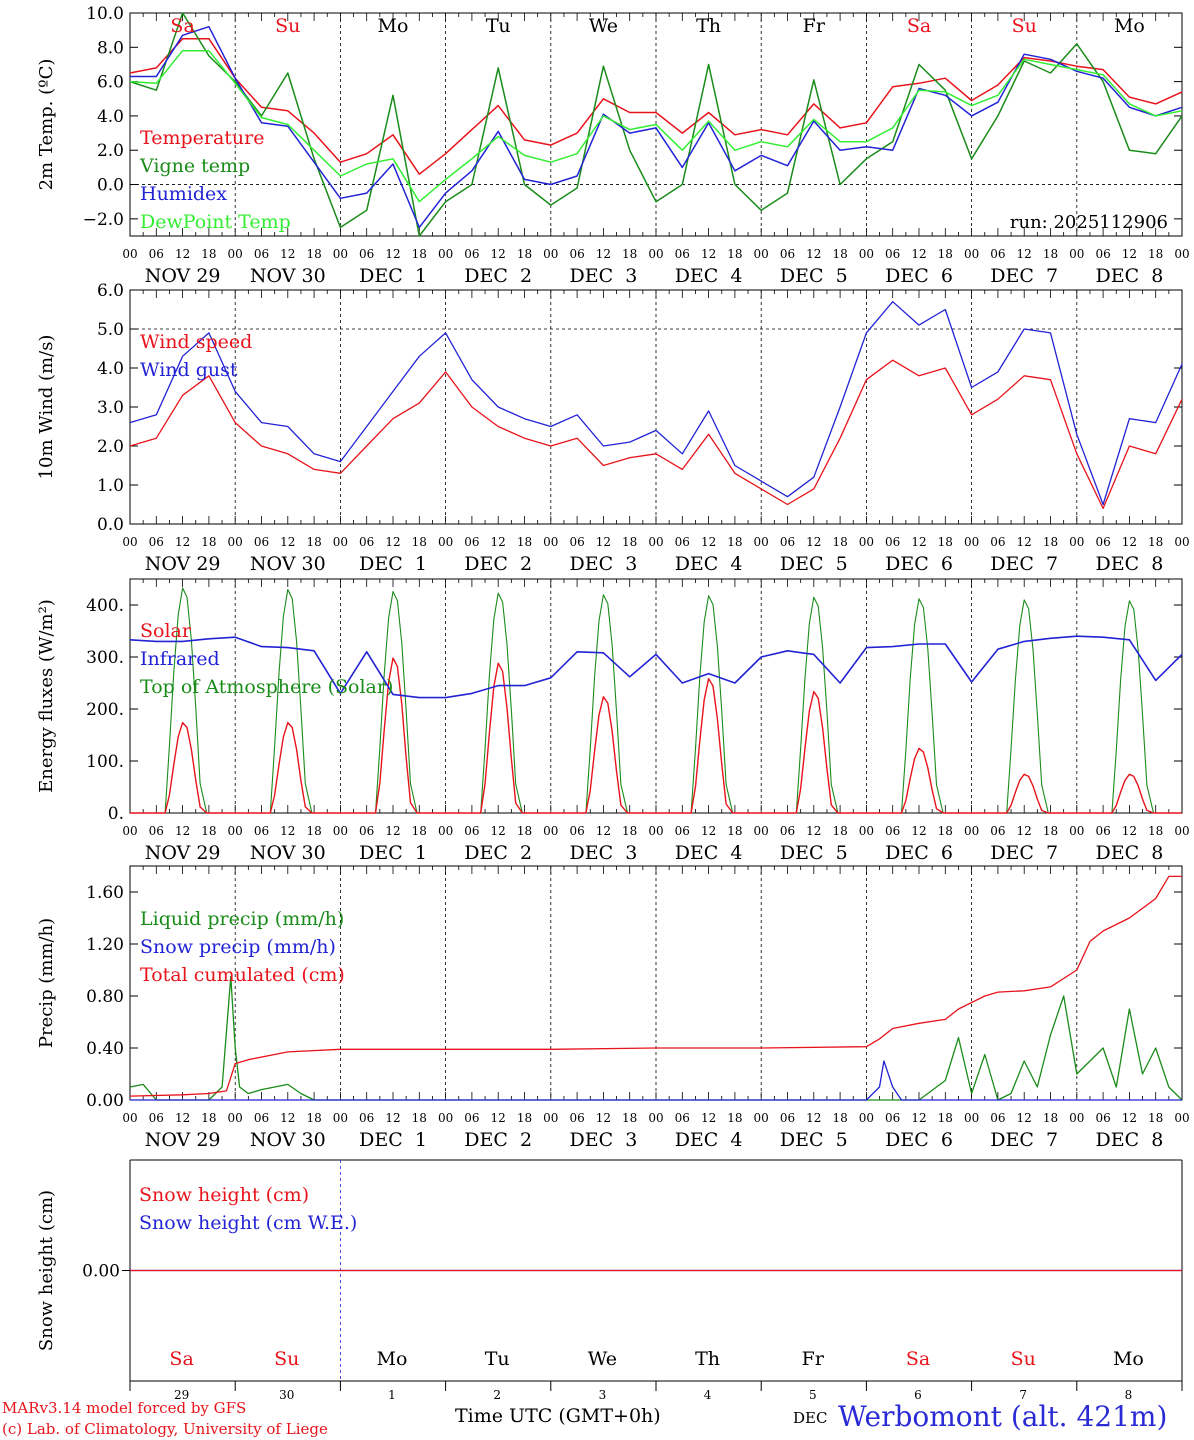 The height and width of the screenshot is (1440, 1194). I want to click on y-tick-label: 0.80, so click(105, 997).